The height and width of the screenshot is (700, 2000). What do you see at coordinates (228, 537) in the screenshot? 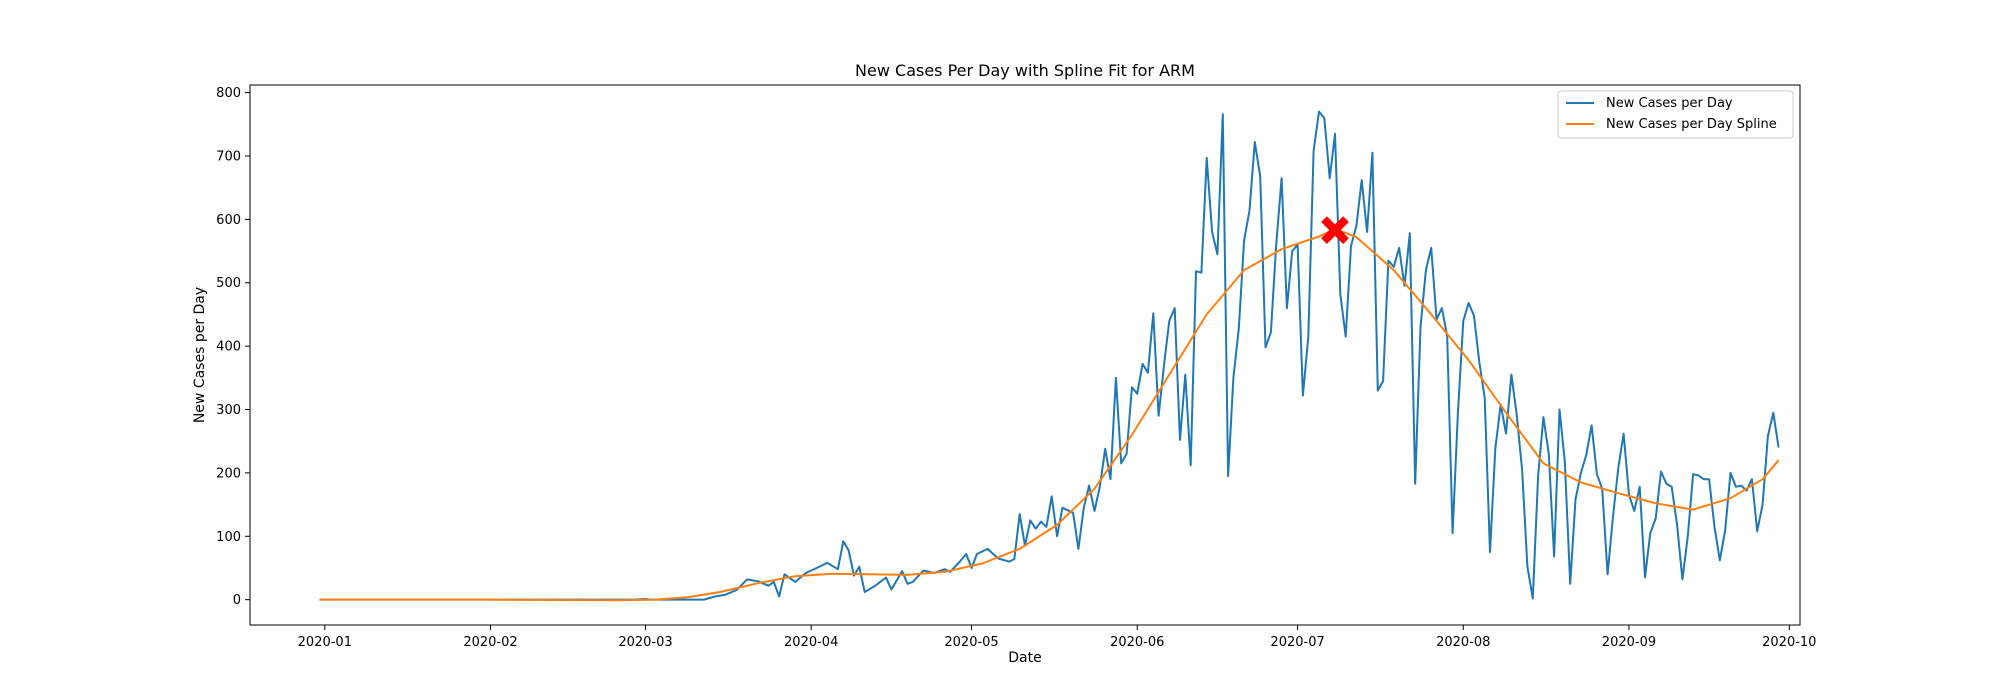
I see `y-tick-label: 100` at bounding box center [228, 537].